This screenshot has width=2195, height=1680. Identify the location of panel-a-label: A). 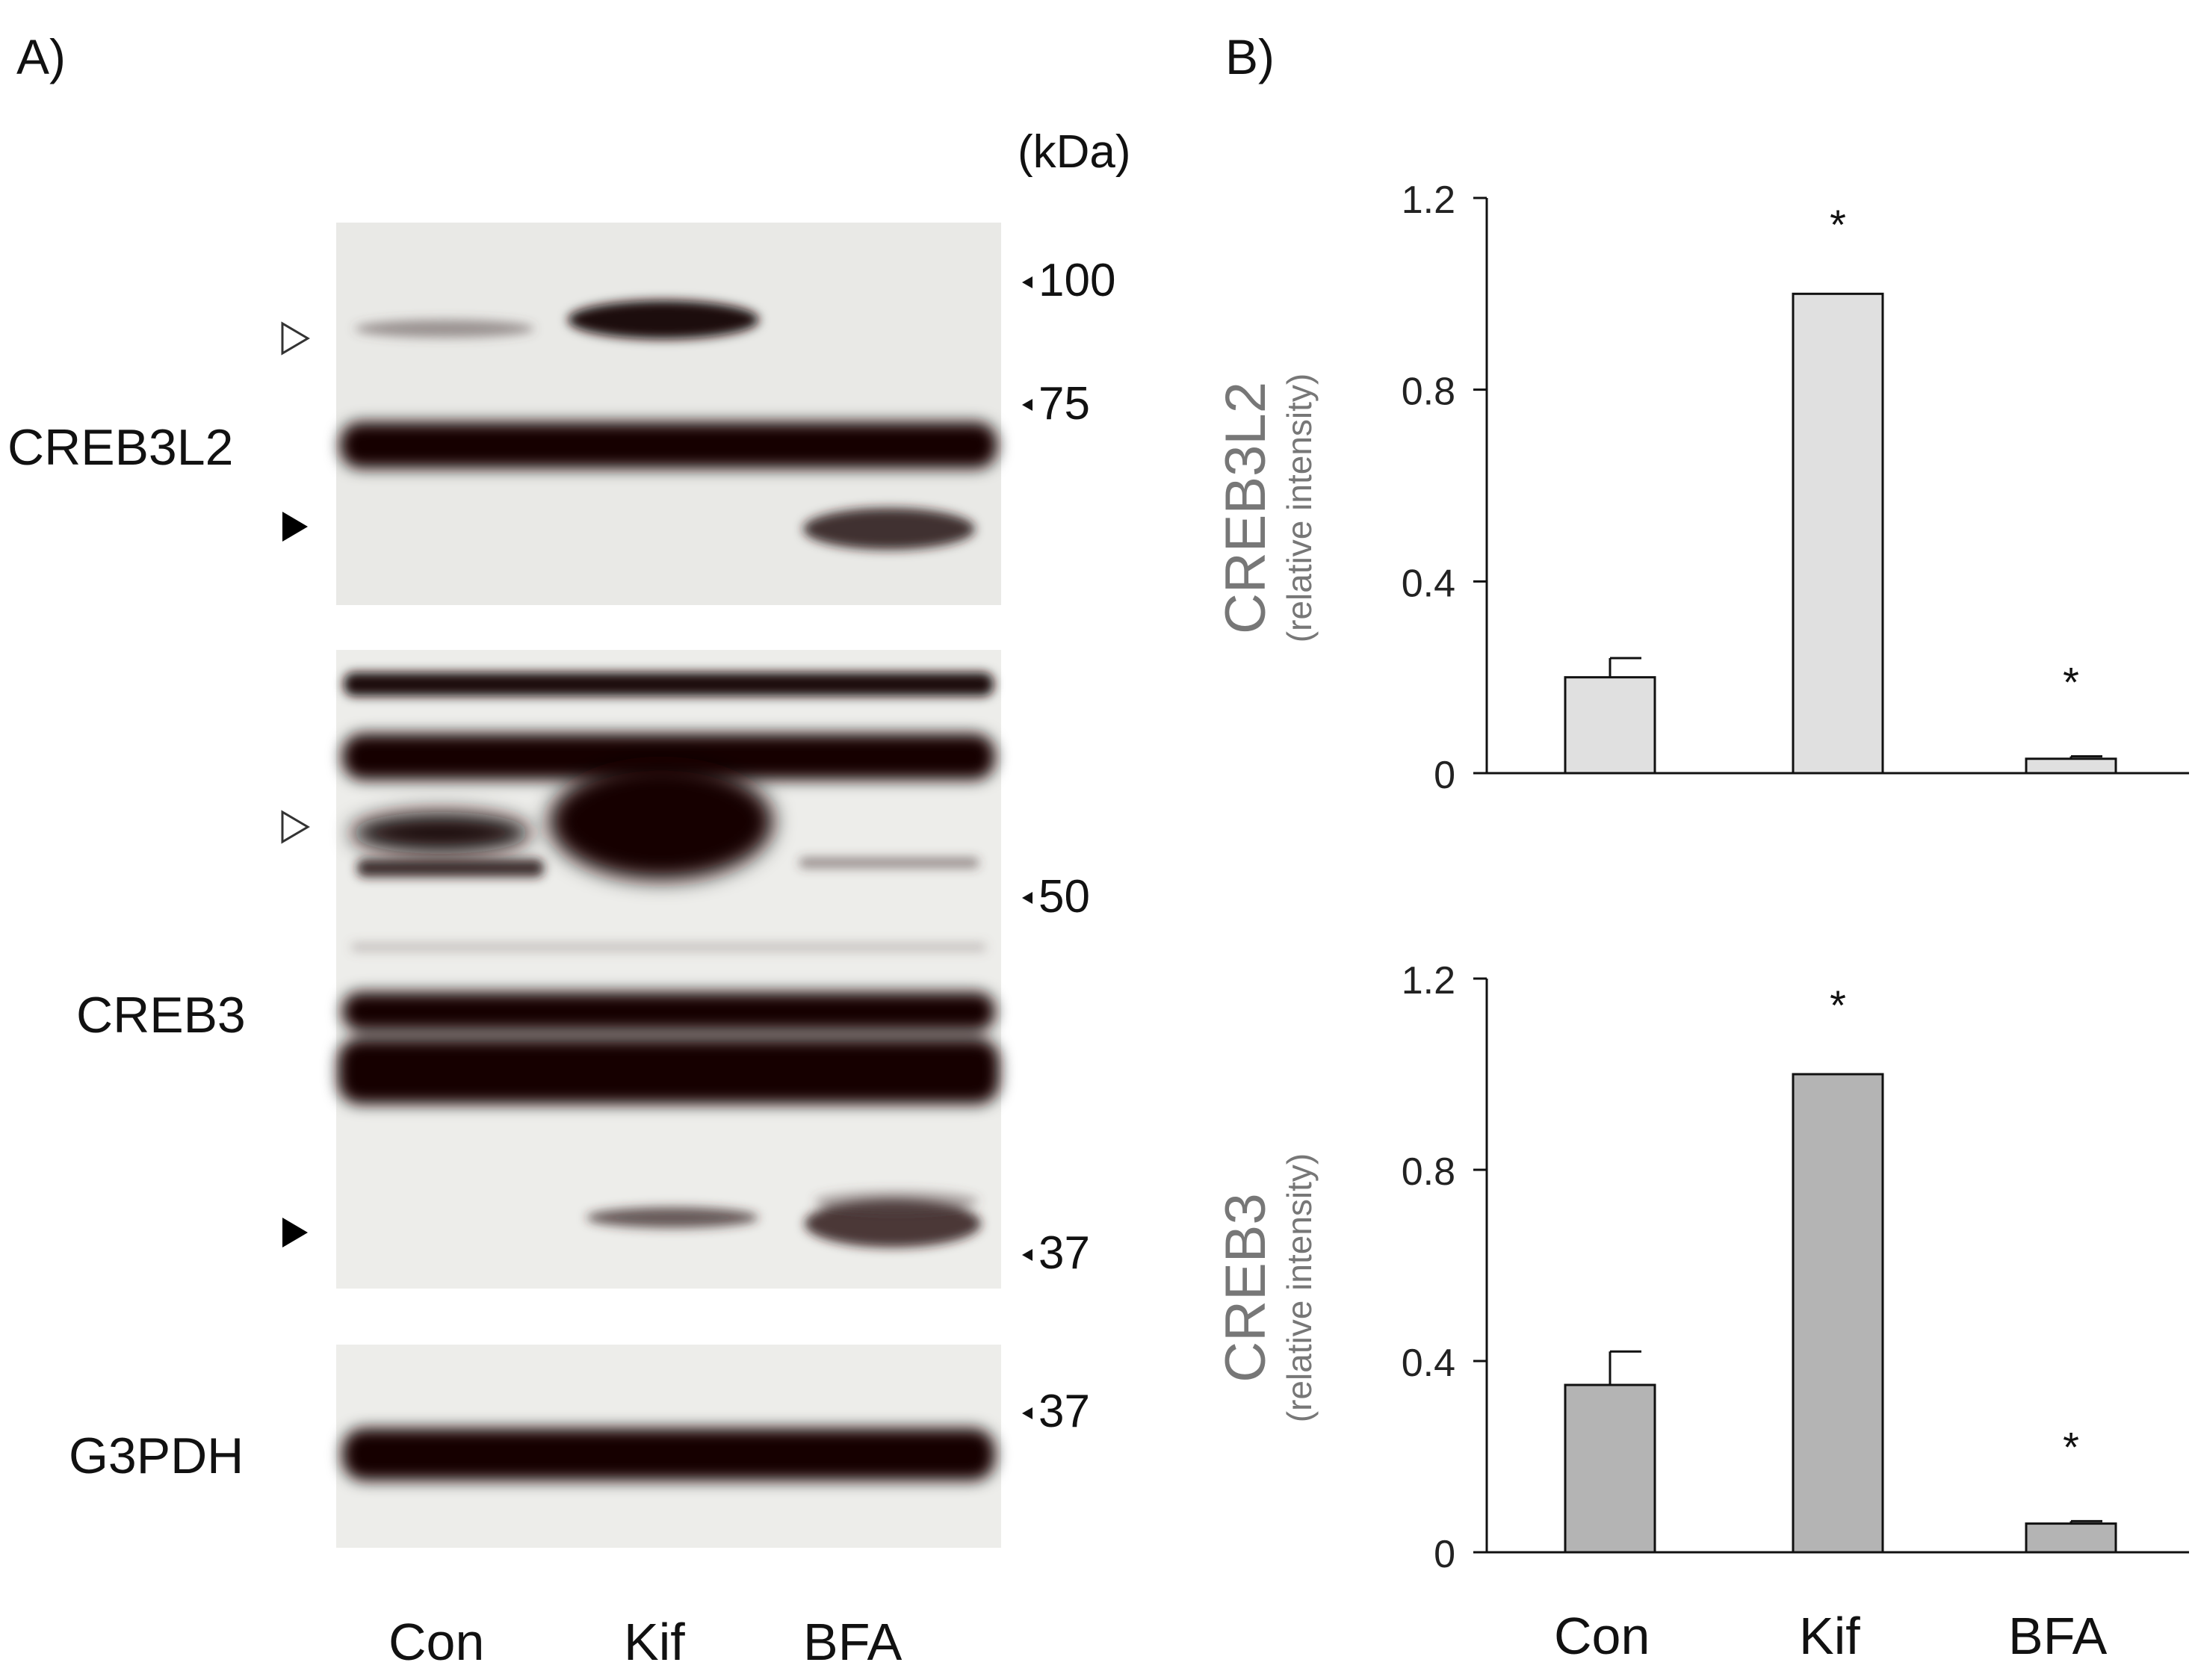
(41, 56).